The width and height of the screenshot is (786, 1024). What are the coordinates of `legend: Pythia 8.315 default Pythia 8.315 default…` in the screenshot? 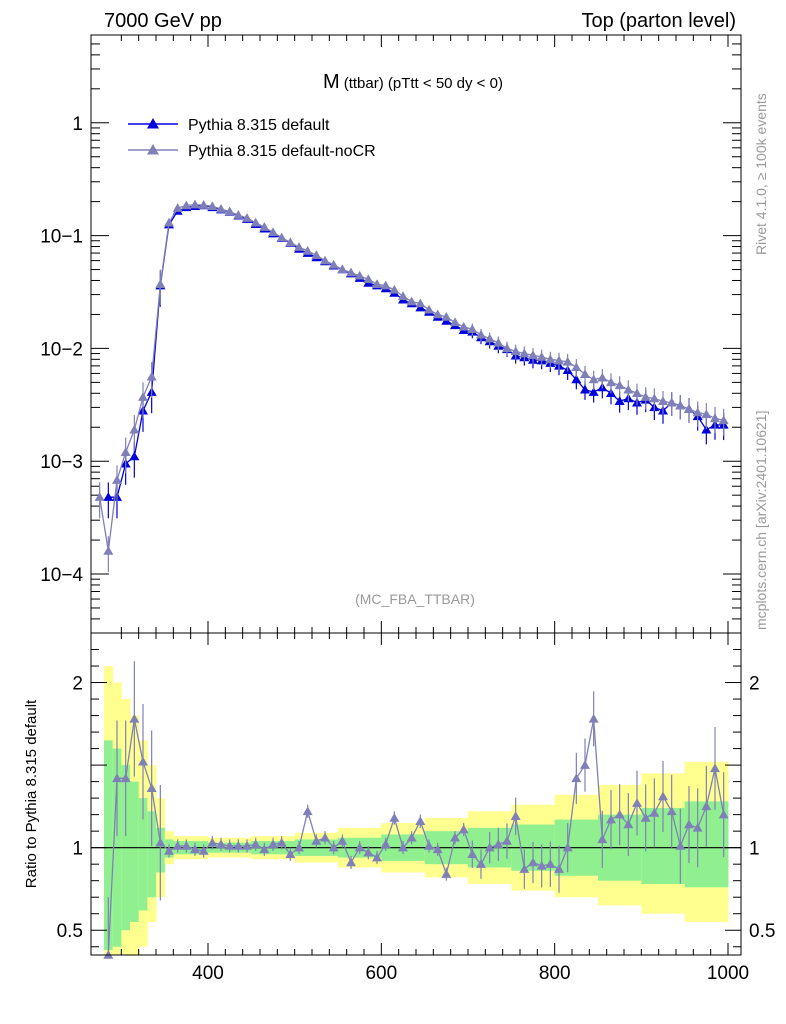 It's located at (252, 138).